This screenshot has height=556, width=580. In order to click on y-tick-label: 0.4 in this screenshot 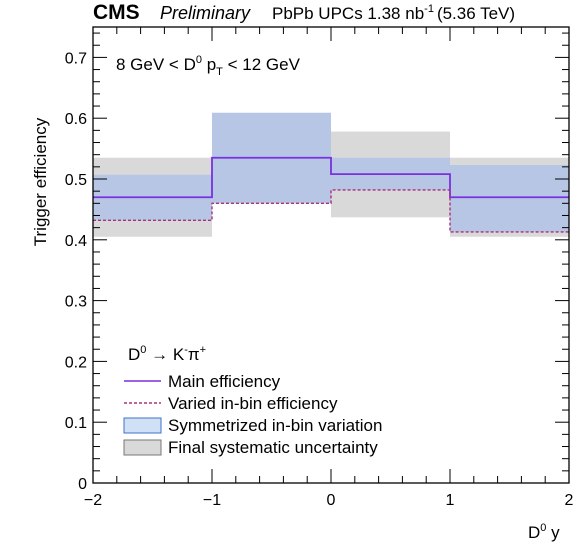, I will do `click(76, 241)`.